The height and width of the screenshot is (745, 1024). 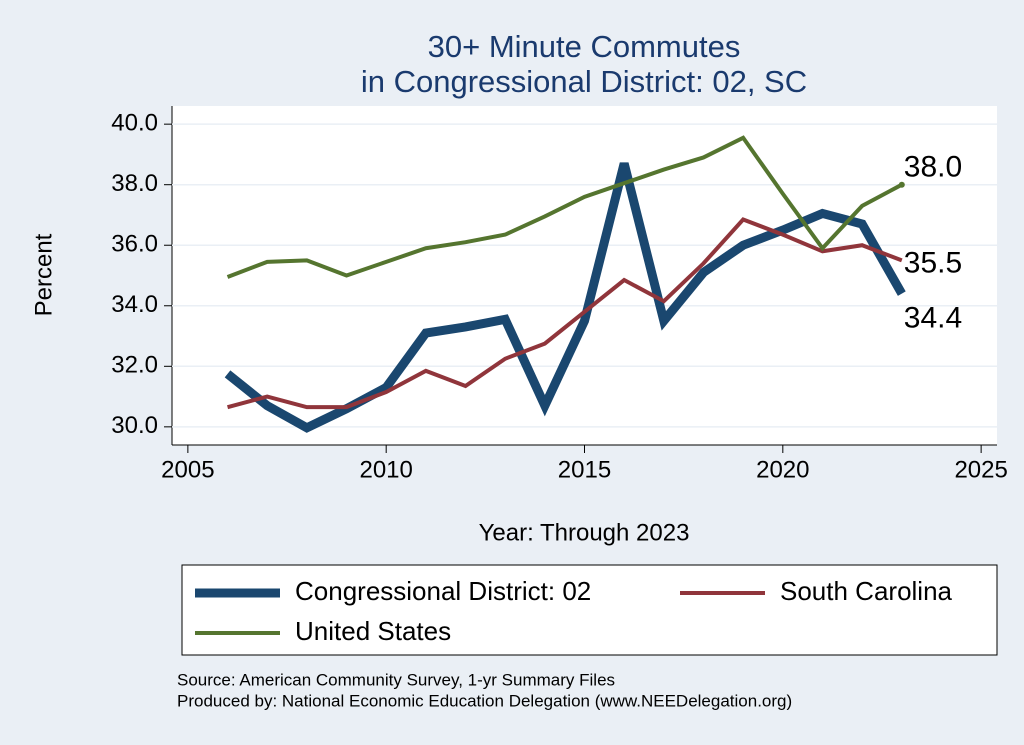 What do you see at coordinates (385, 469) in the screenshot?
I see `x-tick-label: 2010` at bounding box center [385, 469].